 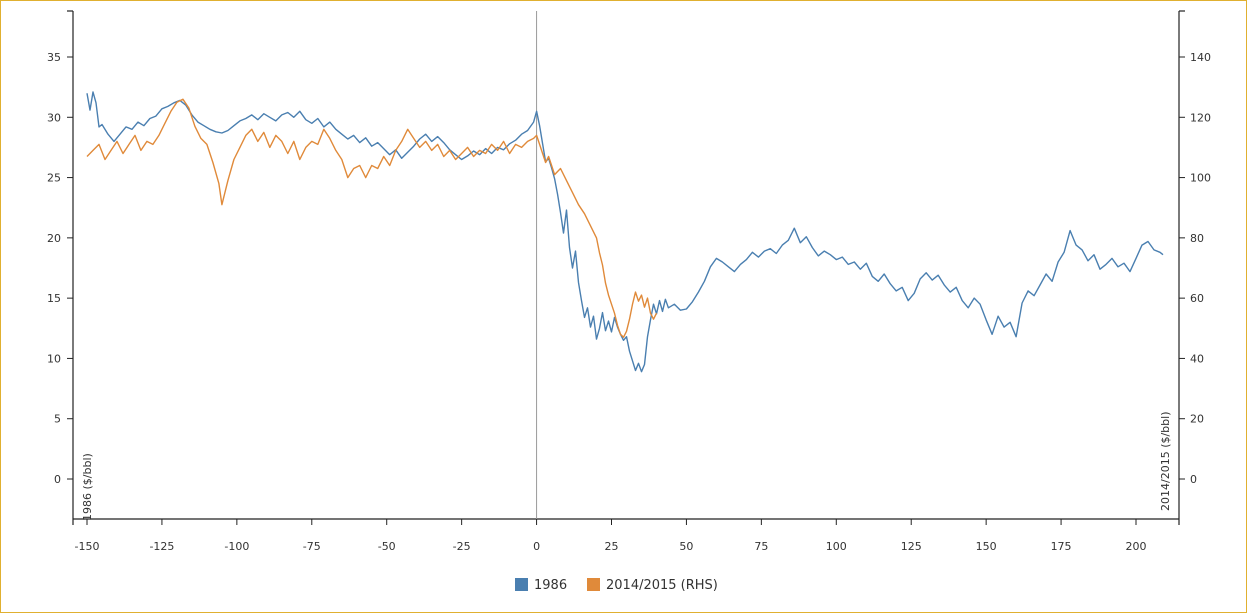 What do you see at coordinates (536, 546) in the screenshot?
I see `x-tick-label: 0` at bounding box center [536, 546].